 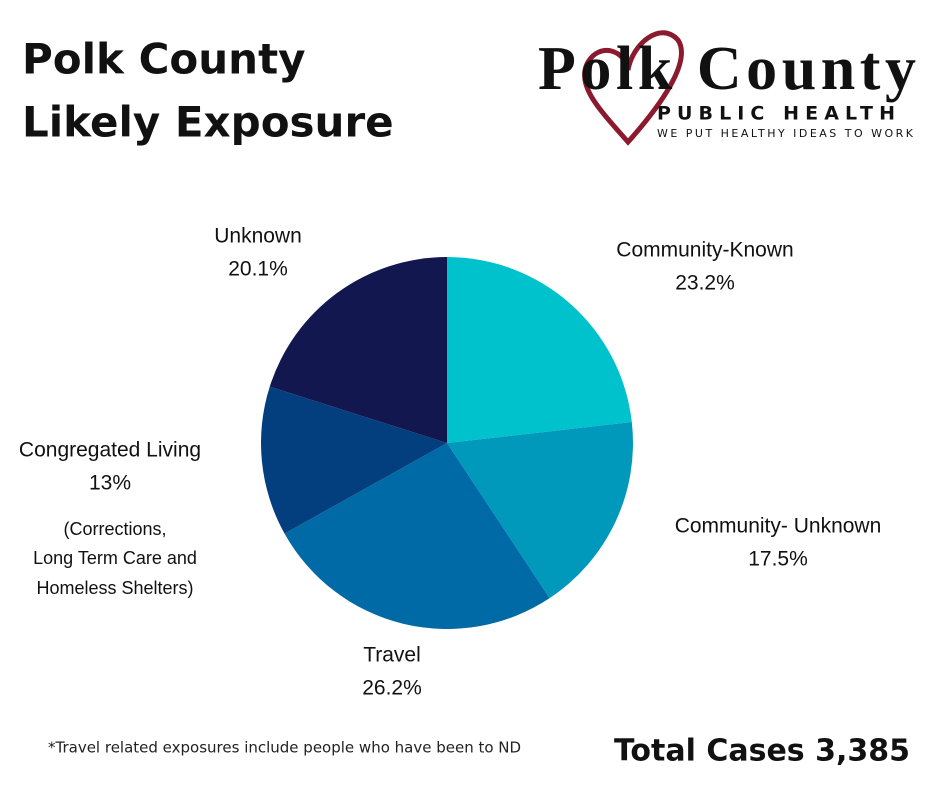 What do you see at coordinates (110, 450) in the screenshot?
I see `slice-label: Congregated Living` at bounding box center [110, 450].